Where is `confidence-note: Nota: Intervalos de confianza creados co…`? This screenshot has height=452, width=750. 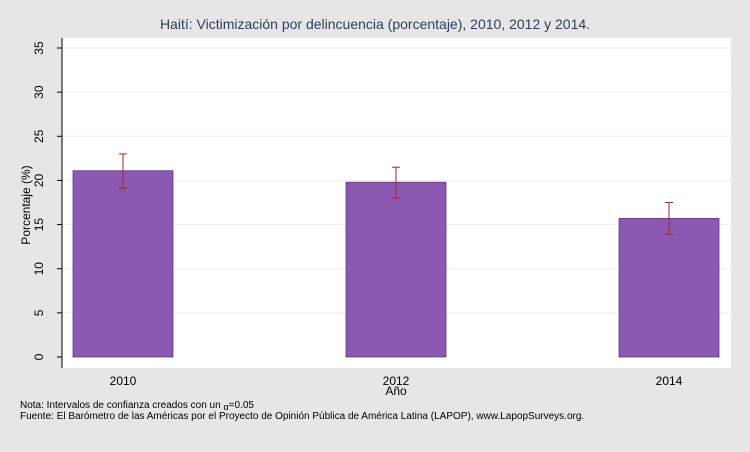 confidence-note: Nota: Intervalos de confianza creados co… is located at coordinates (137, 406).